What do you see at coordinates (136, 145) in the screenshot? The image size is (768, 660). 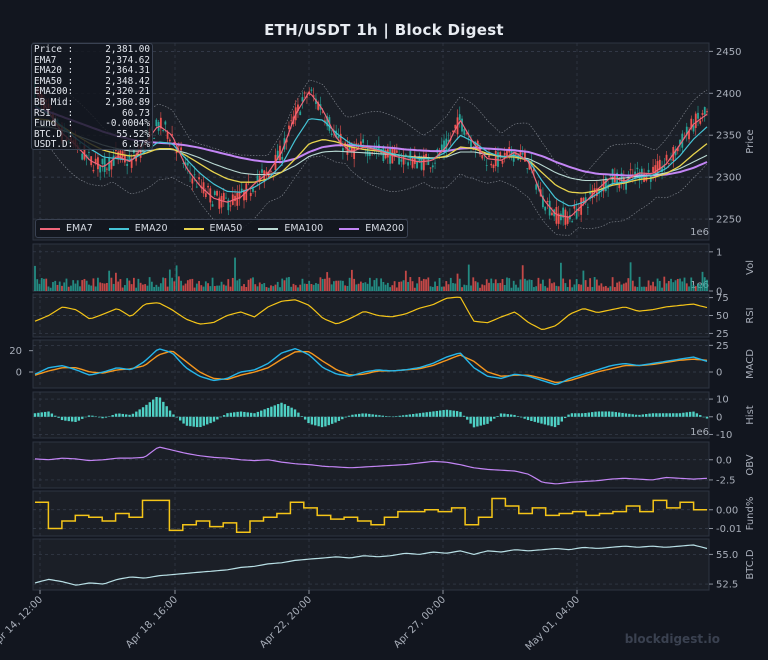 I see `info-value: 6.87%` at bounding box center [136, 145].